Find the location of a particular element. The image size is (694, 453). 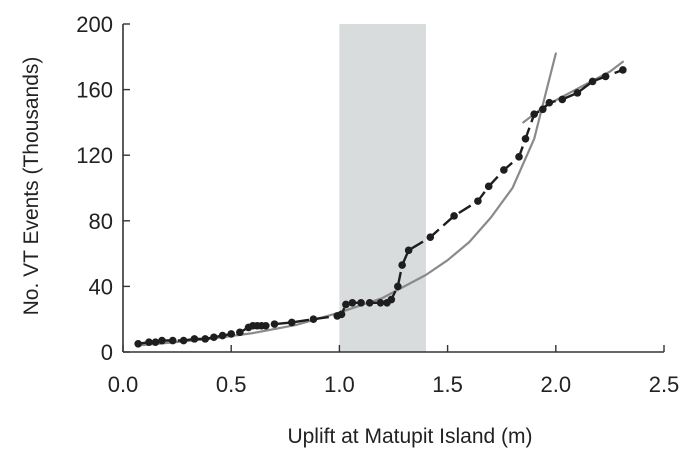

x-axis-title: Uplift at Matupit Island (m) is located at coordinates (409, 436).